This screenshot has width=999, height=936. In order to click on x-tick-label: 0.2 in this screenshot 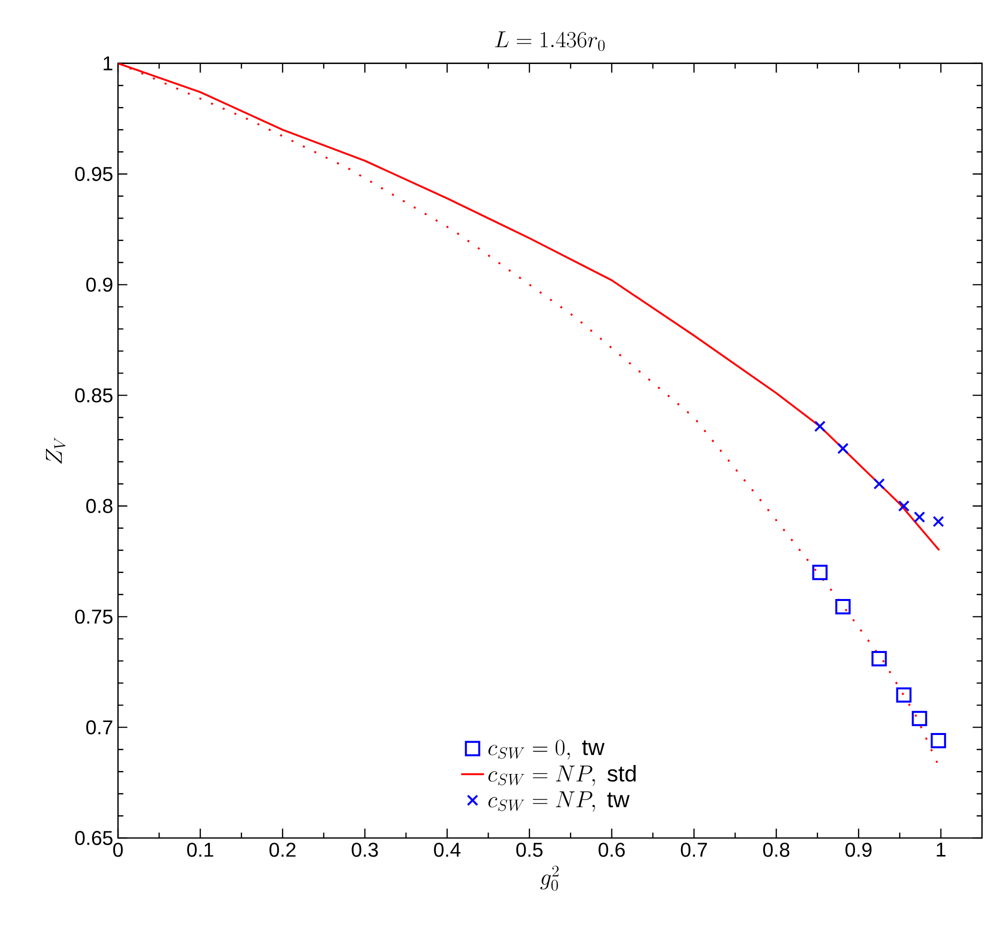, I will do `click(282, 849)`.